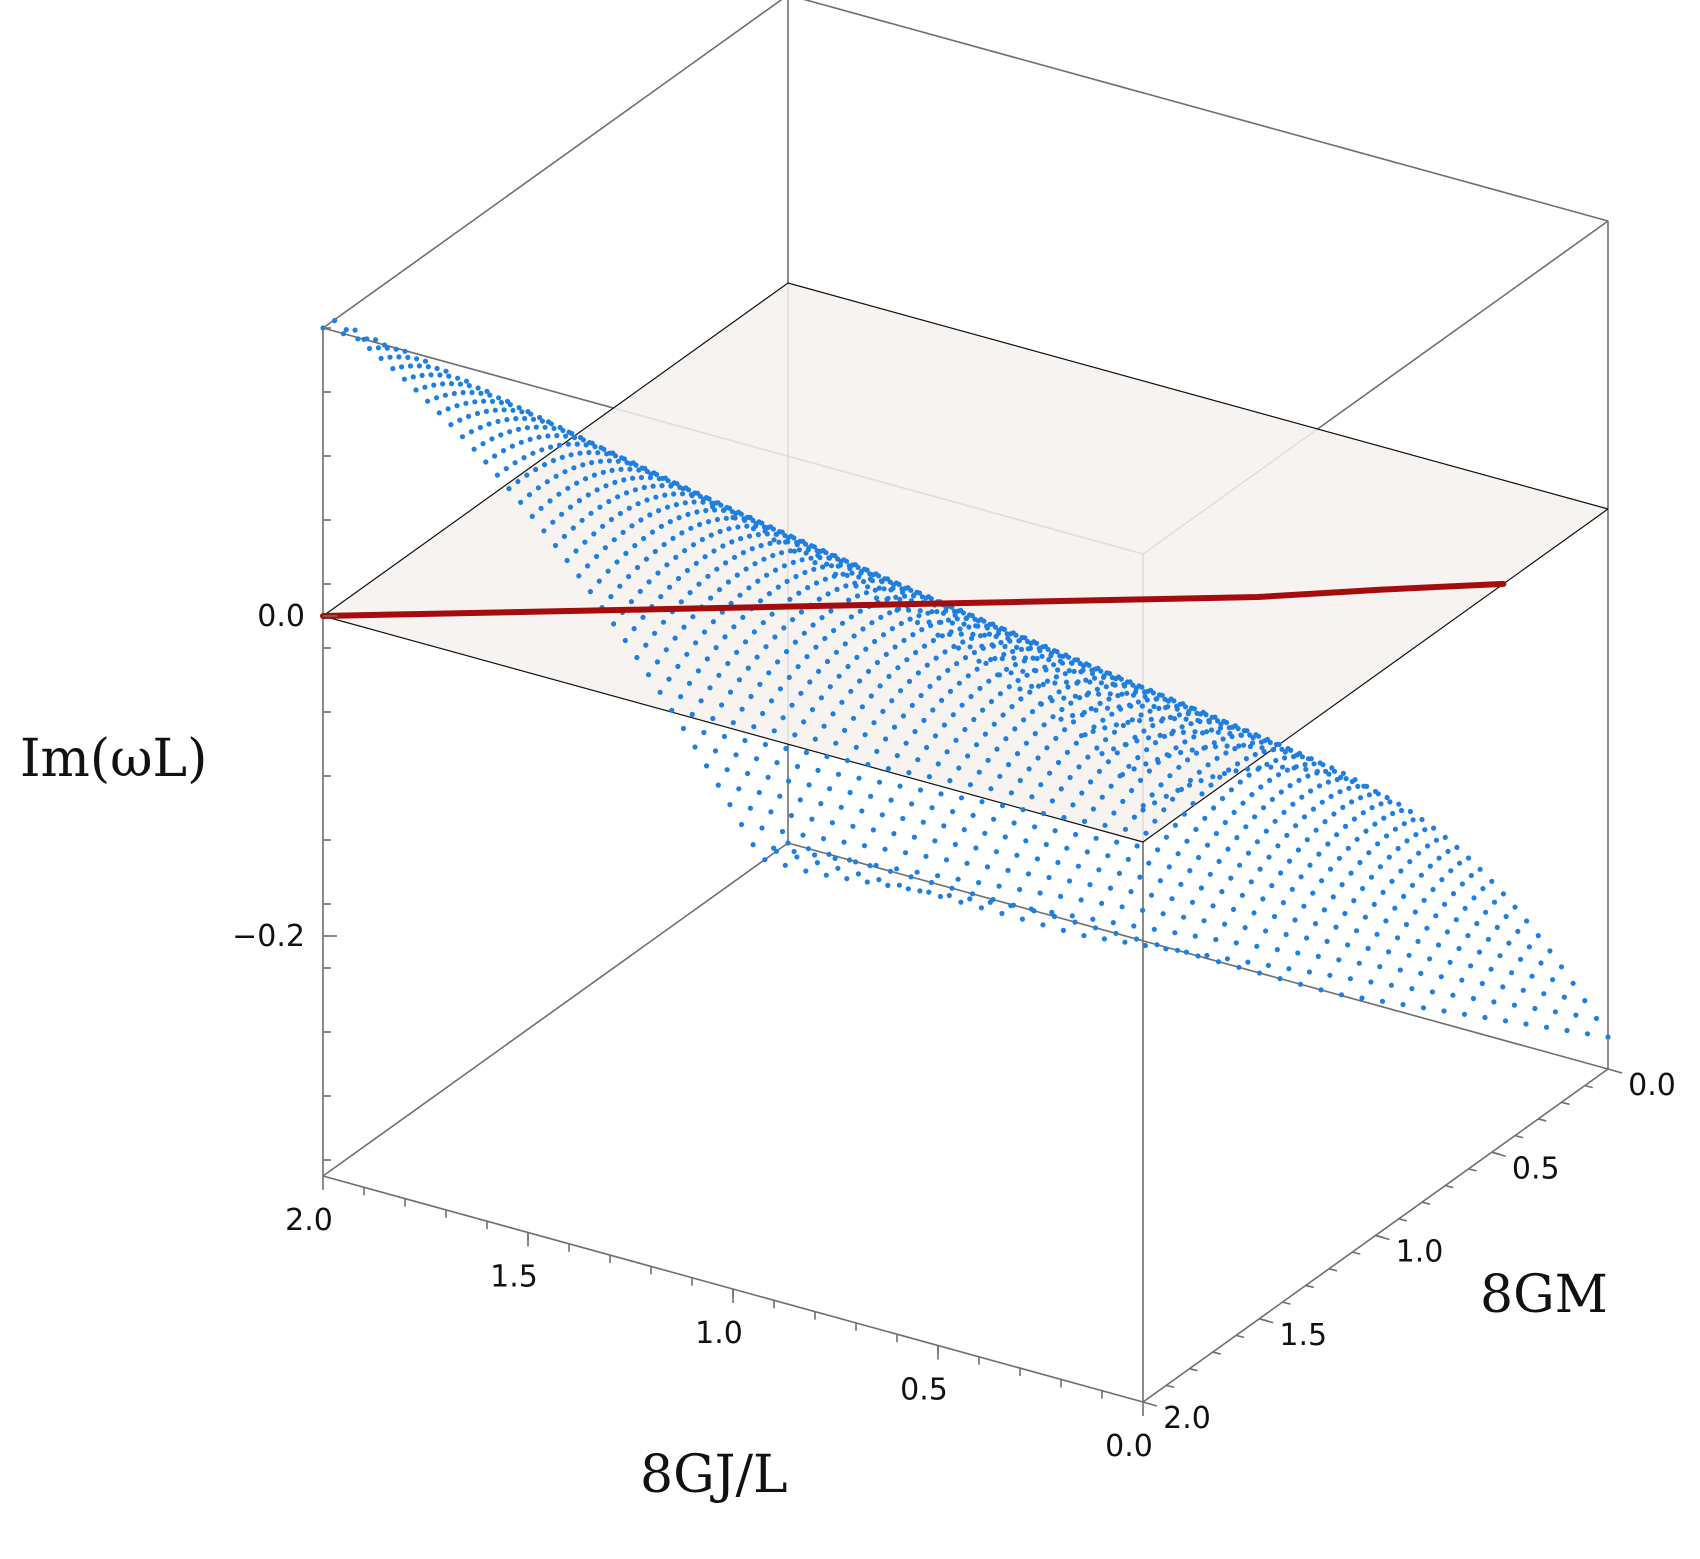 The image size is (1700, 1559). I want to click on box-edge, so click(1206, 111).